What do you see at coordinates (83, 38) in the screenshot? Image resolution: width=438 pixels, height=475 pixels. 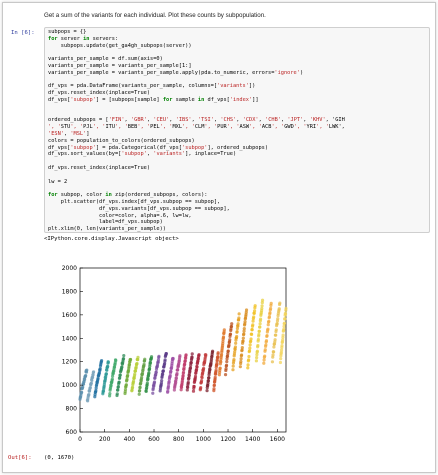 I see `code-line: for server in servers:` at bounding box center [83, 38].